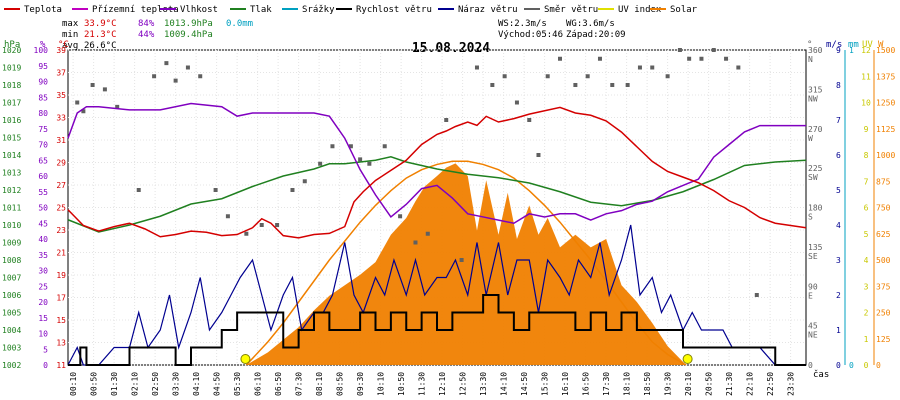 The height and width of the screenshot is (400, 900). Describe the element at coordinates (885, 103) in the screenshot. I see `tick-solar-w: 1250` at that location.